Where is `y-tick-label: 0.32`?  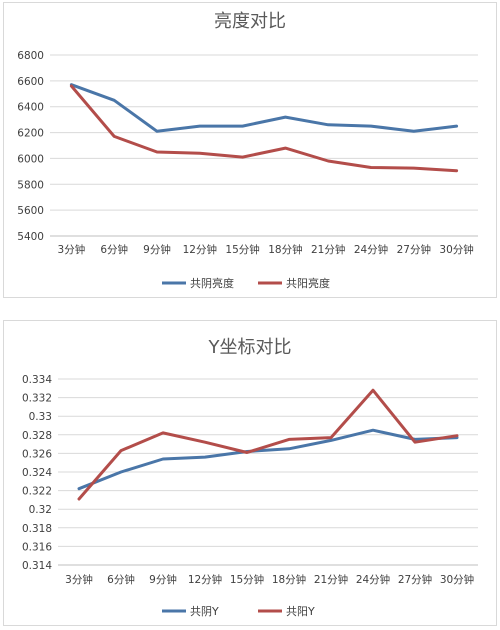 y-tick-label: 0.32 is located at coordinates (40, 510).